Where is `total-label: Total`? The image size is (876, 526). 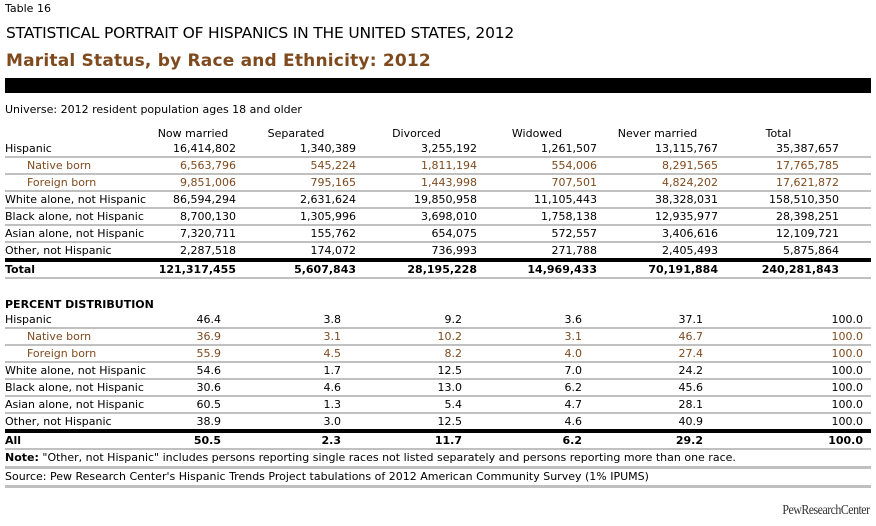 total-label: Total is located at coordinates (77, 269).